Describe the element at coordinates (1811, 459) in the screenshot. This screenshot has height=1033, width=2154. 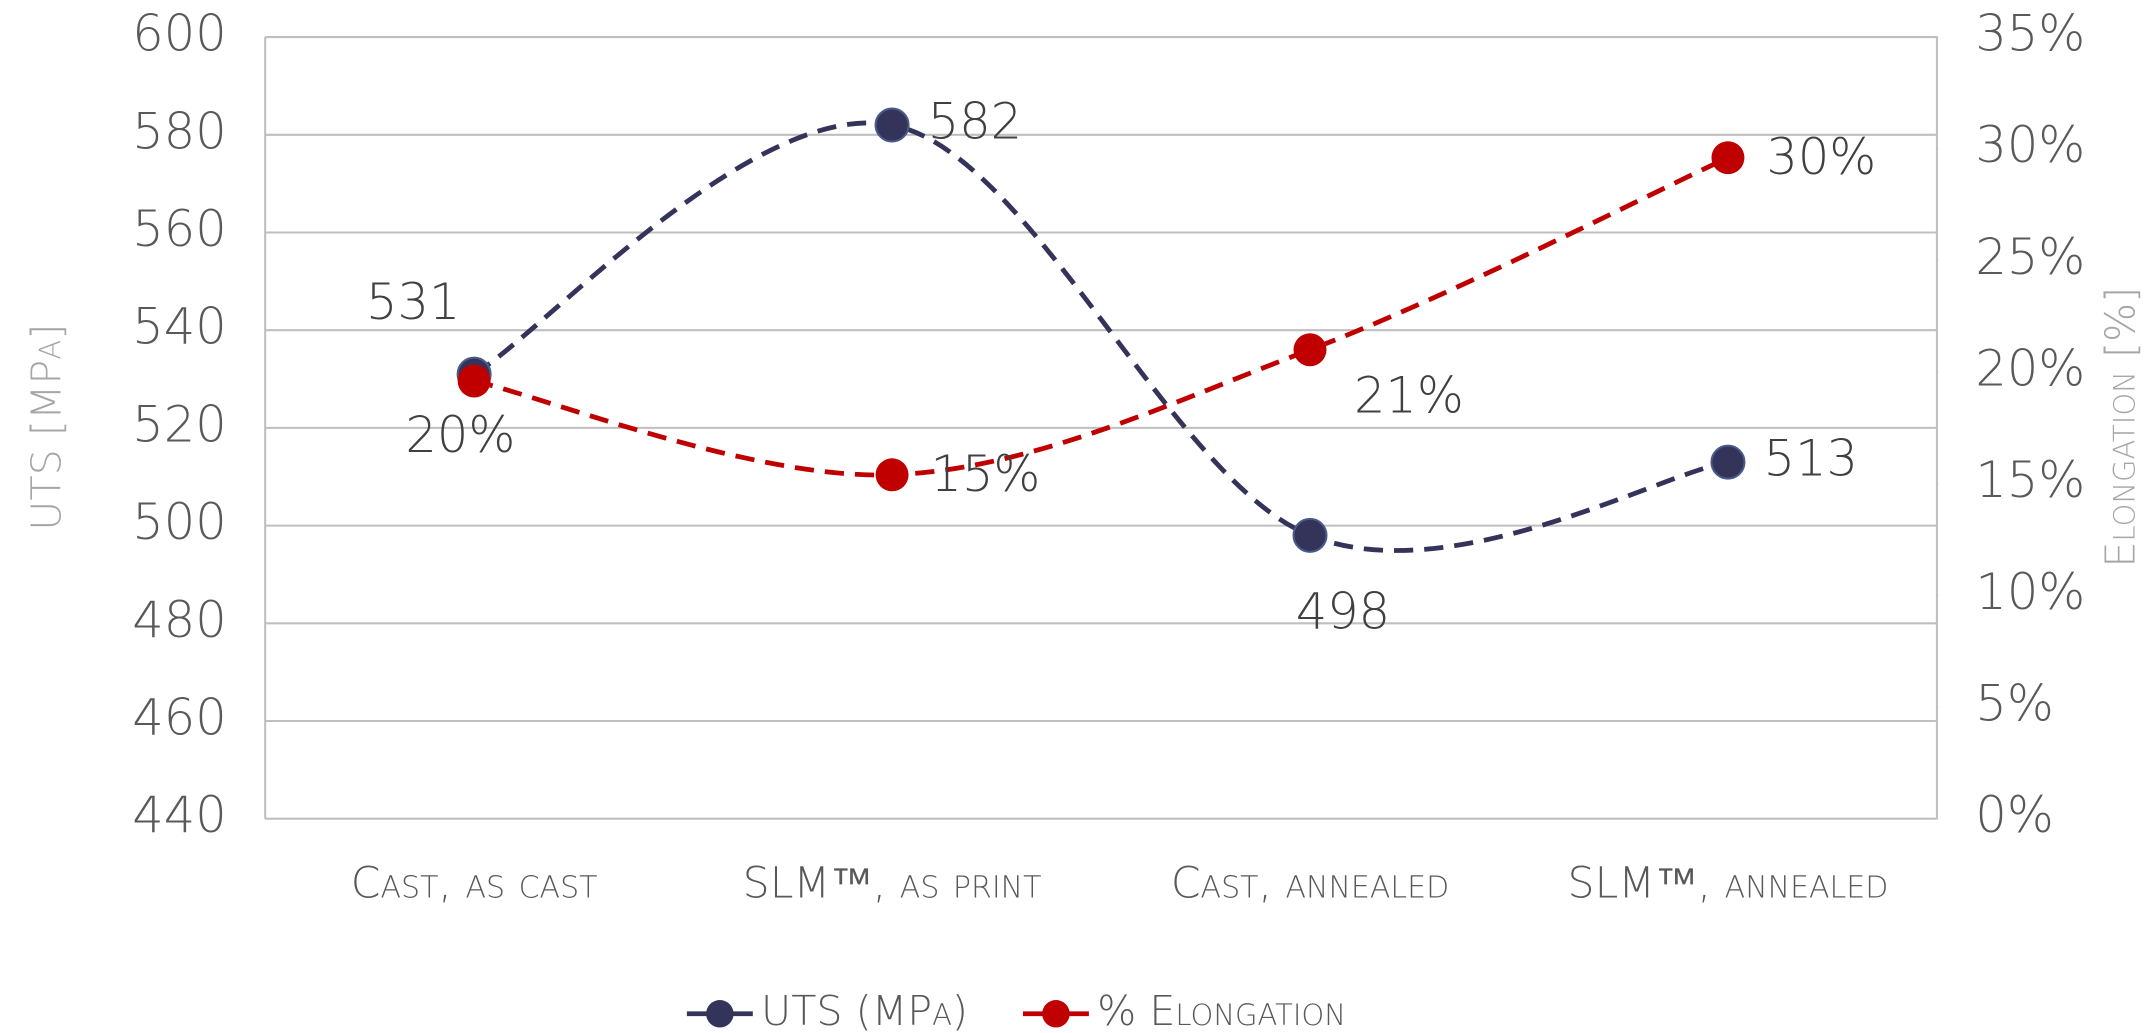
I see `data-label: 513` at that location.